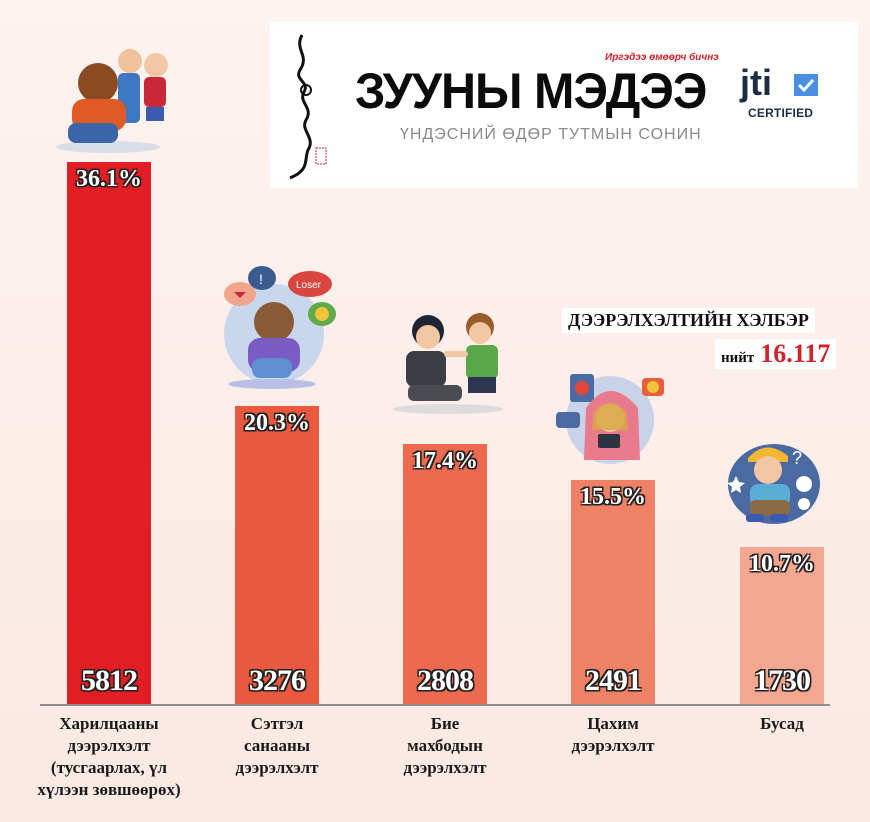 The image size is (870, 822). What do you see at coordinates (795, 353) in the screenshot?
I see `total-value: 16.117` at bounding box center [795, 353].